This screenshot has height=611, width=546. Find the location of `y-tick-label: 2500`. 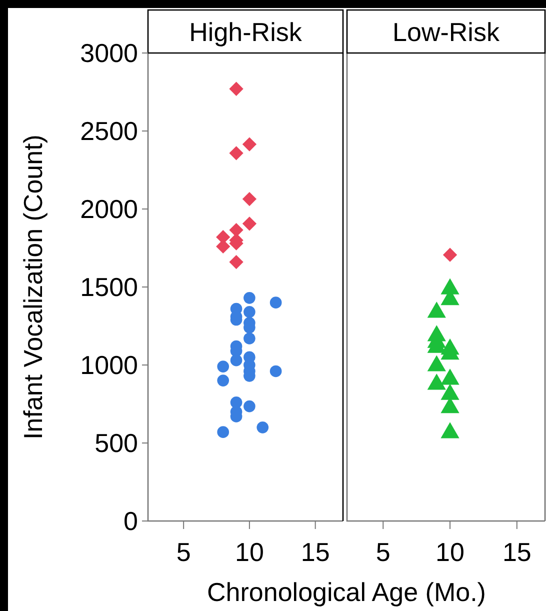

y-tick-label: 2500 is located at coordinates (109, 131).